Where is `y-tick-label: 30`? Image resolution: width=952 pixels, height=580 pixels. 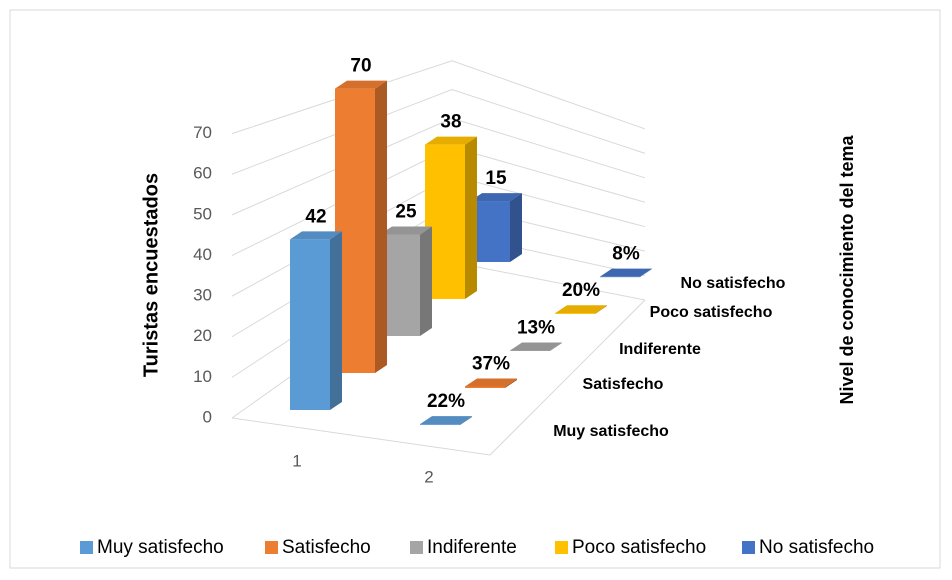 y-tick-label: 30 is located at coordinates (202, 295).